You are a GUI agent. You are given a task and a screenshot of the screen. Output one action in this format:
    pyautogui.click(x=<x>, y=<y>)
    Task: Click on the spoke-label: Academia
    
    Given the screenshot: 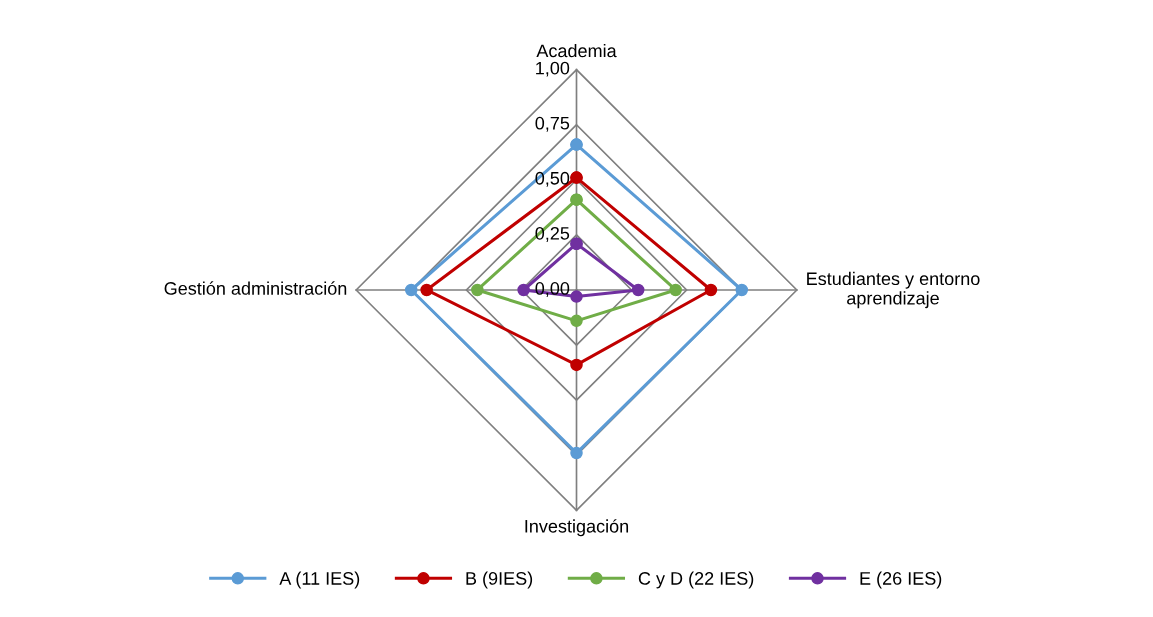 What is the action you would take?
    pyautogui.click(x=576, y=50)
    